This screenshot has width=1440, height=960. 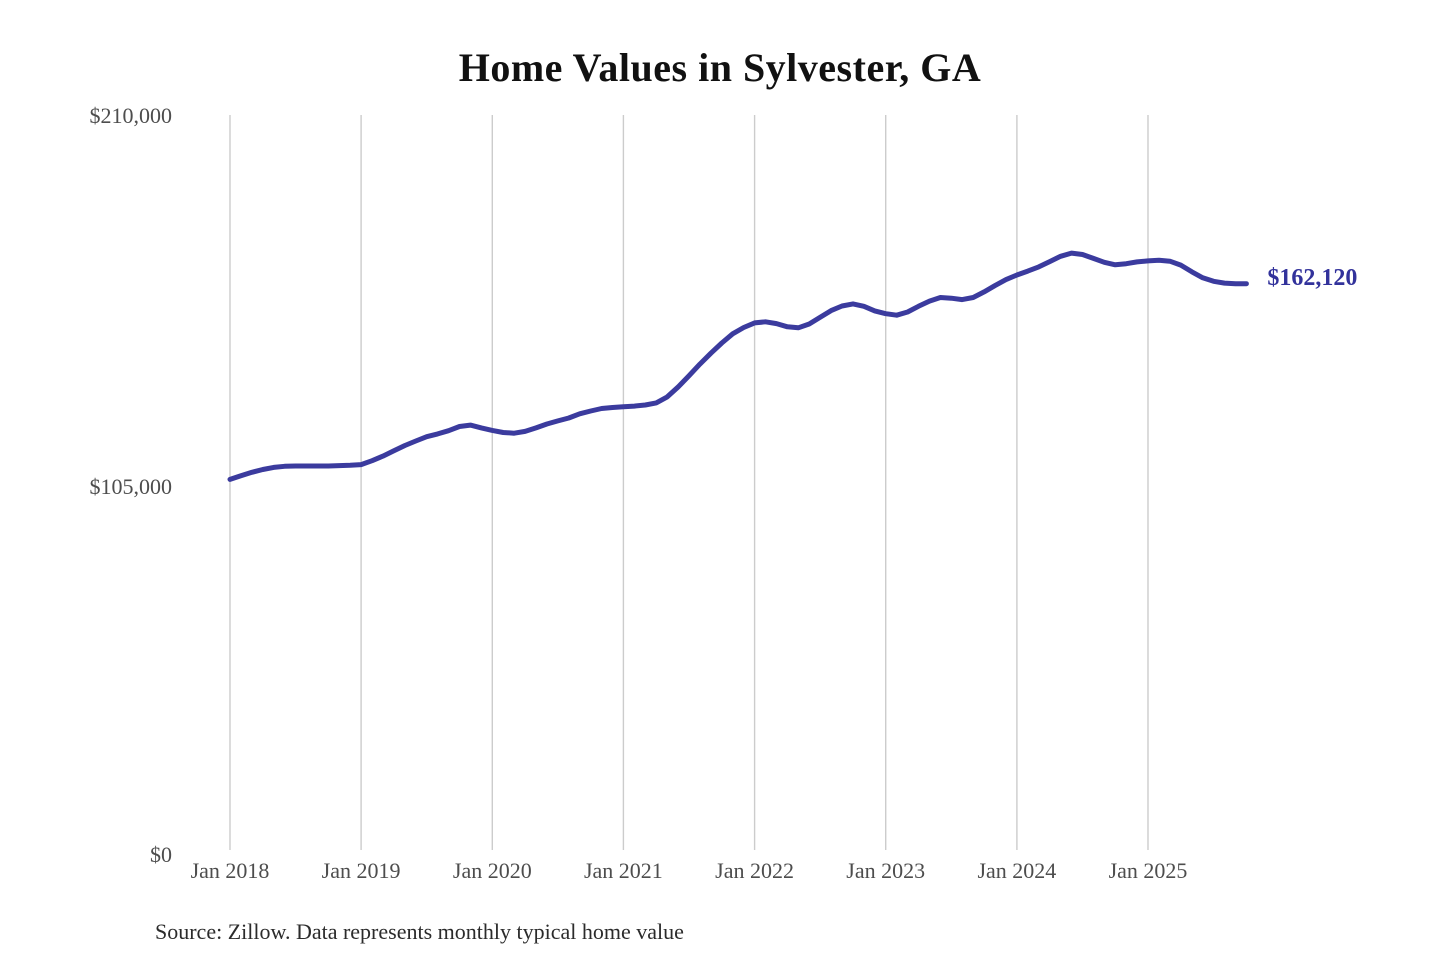 What do you see at coordinates (1017, 870) in the screenshot?
I see `x-axis-tick-jan-2024: Jan 2024` at bounding box center [1017, 870].